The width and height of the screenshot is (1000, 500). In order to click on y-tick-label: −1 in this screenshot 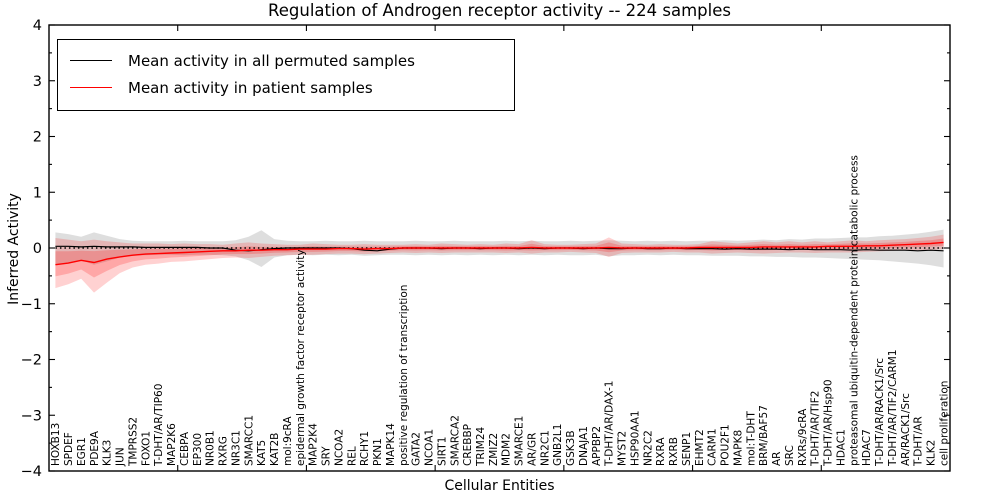, I will do `click(31, 305)`.